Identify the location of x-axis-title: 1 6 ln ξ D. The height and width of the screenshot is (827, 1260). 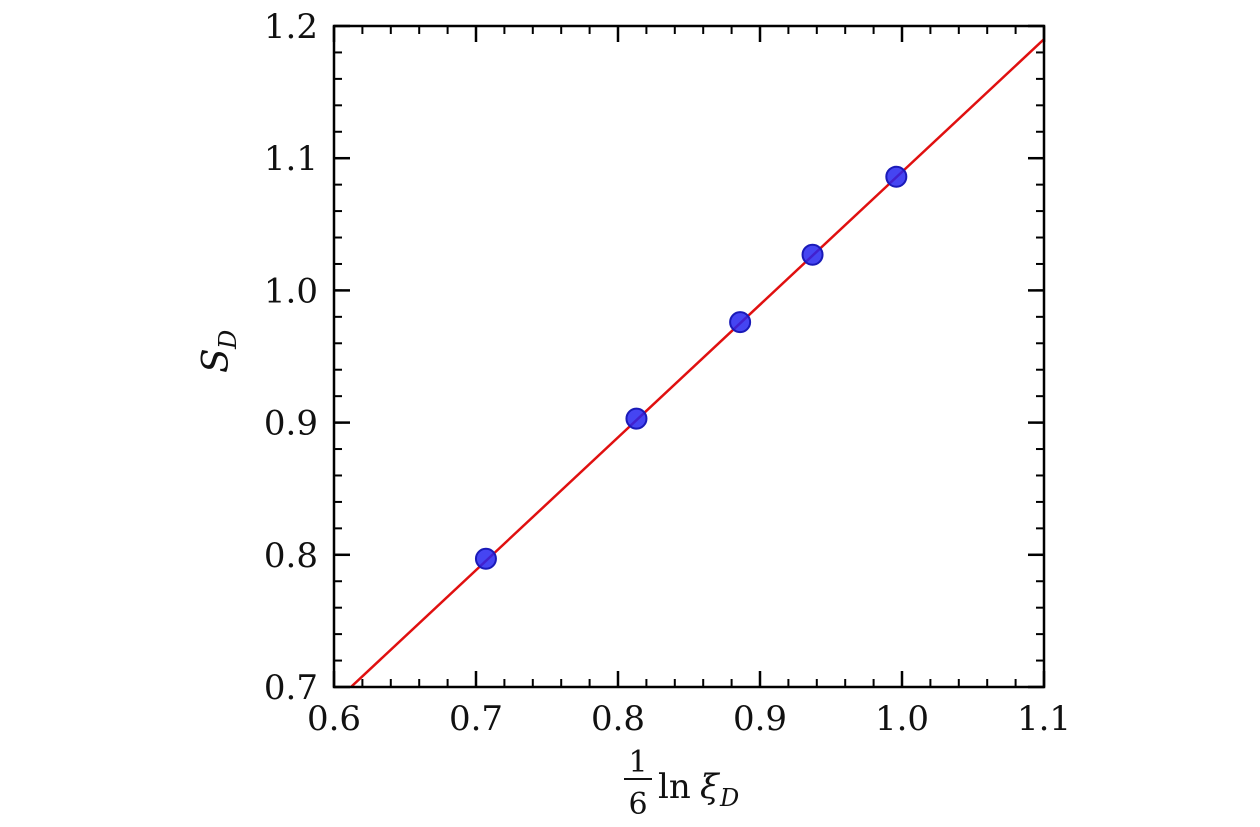
(681, 783).